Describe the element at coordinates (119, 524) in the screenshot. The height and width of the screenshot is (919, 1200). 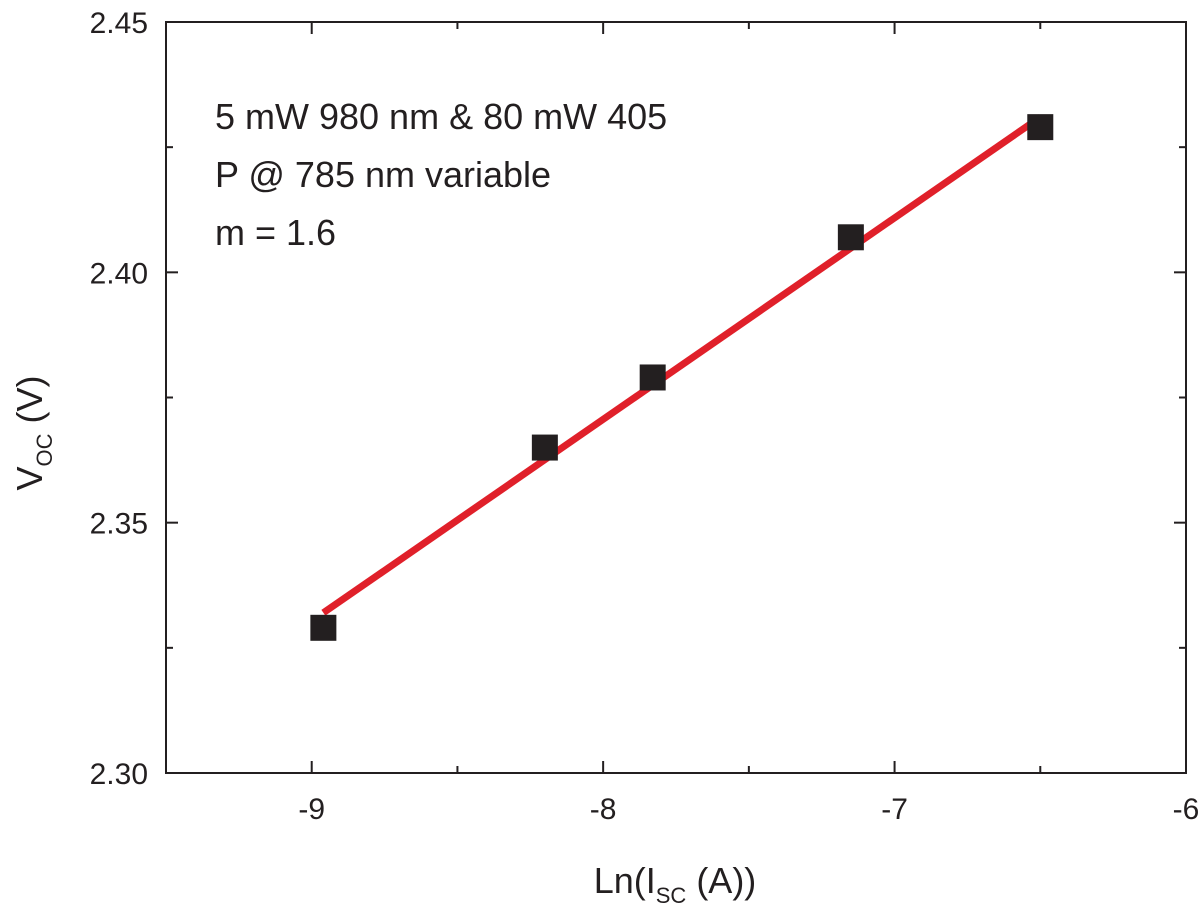
I see `y-tick-label: 2.35` at that location.